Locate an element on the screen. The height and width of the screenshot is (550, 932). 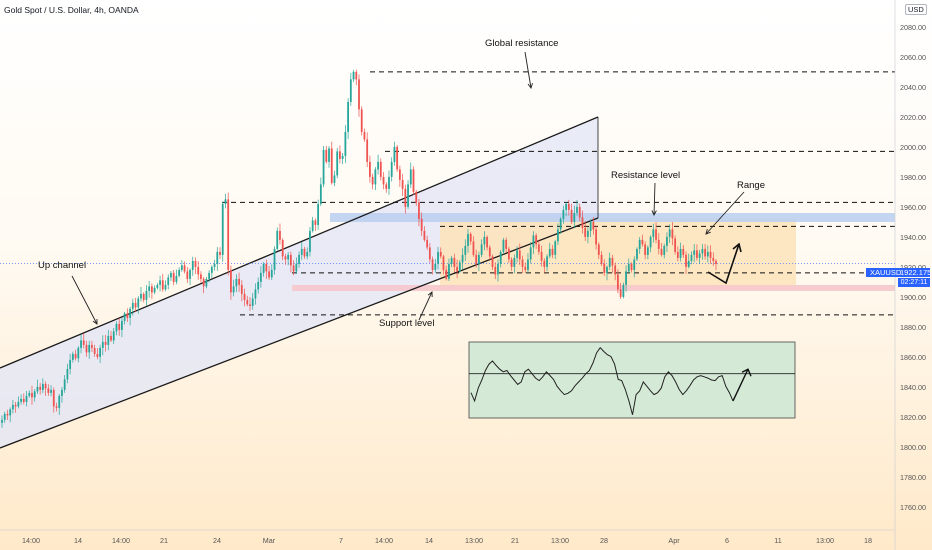
annotation-up-channel: Up channel is located at coordinates (62, 265).